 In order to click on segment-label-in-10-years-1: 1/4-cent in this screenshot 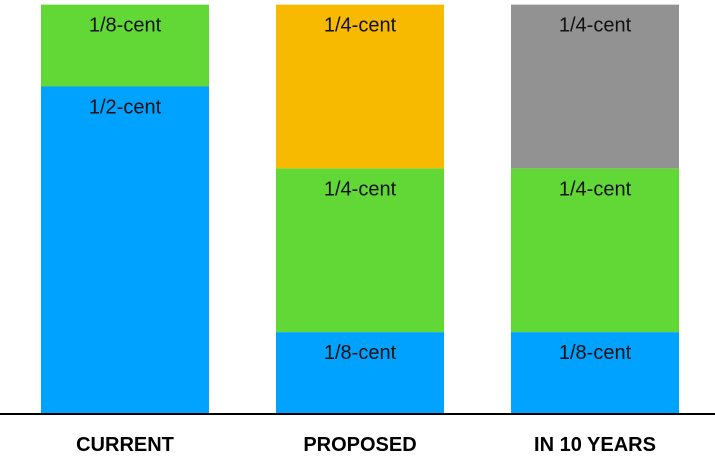, I will do `click(595, 189)`.